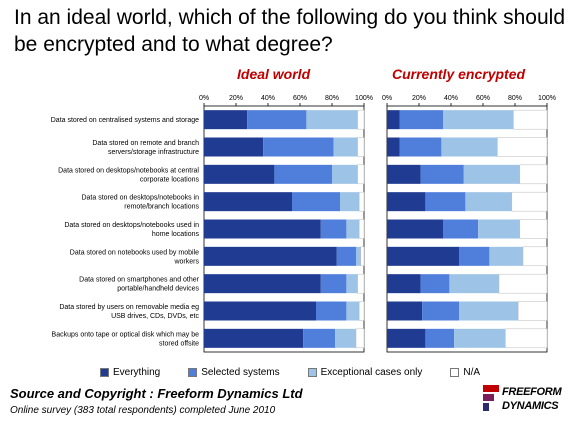 The height and width of the screenshot is (421, 580). Describe the element at coordinates (240, 372) in the screenshot. I see `legend-label-selected-systems: Selected systems` at that location.